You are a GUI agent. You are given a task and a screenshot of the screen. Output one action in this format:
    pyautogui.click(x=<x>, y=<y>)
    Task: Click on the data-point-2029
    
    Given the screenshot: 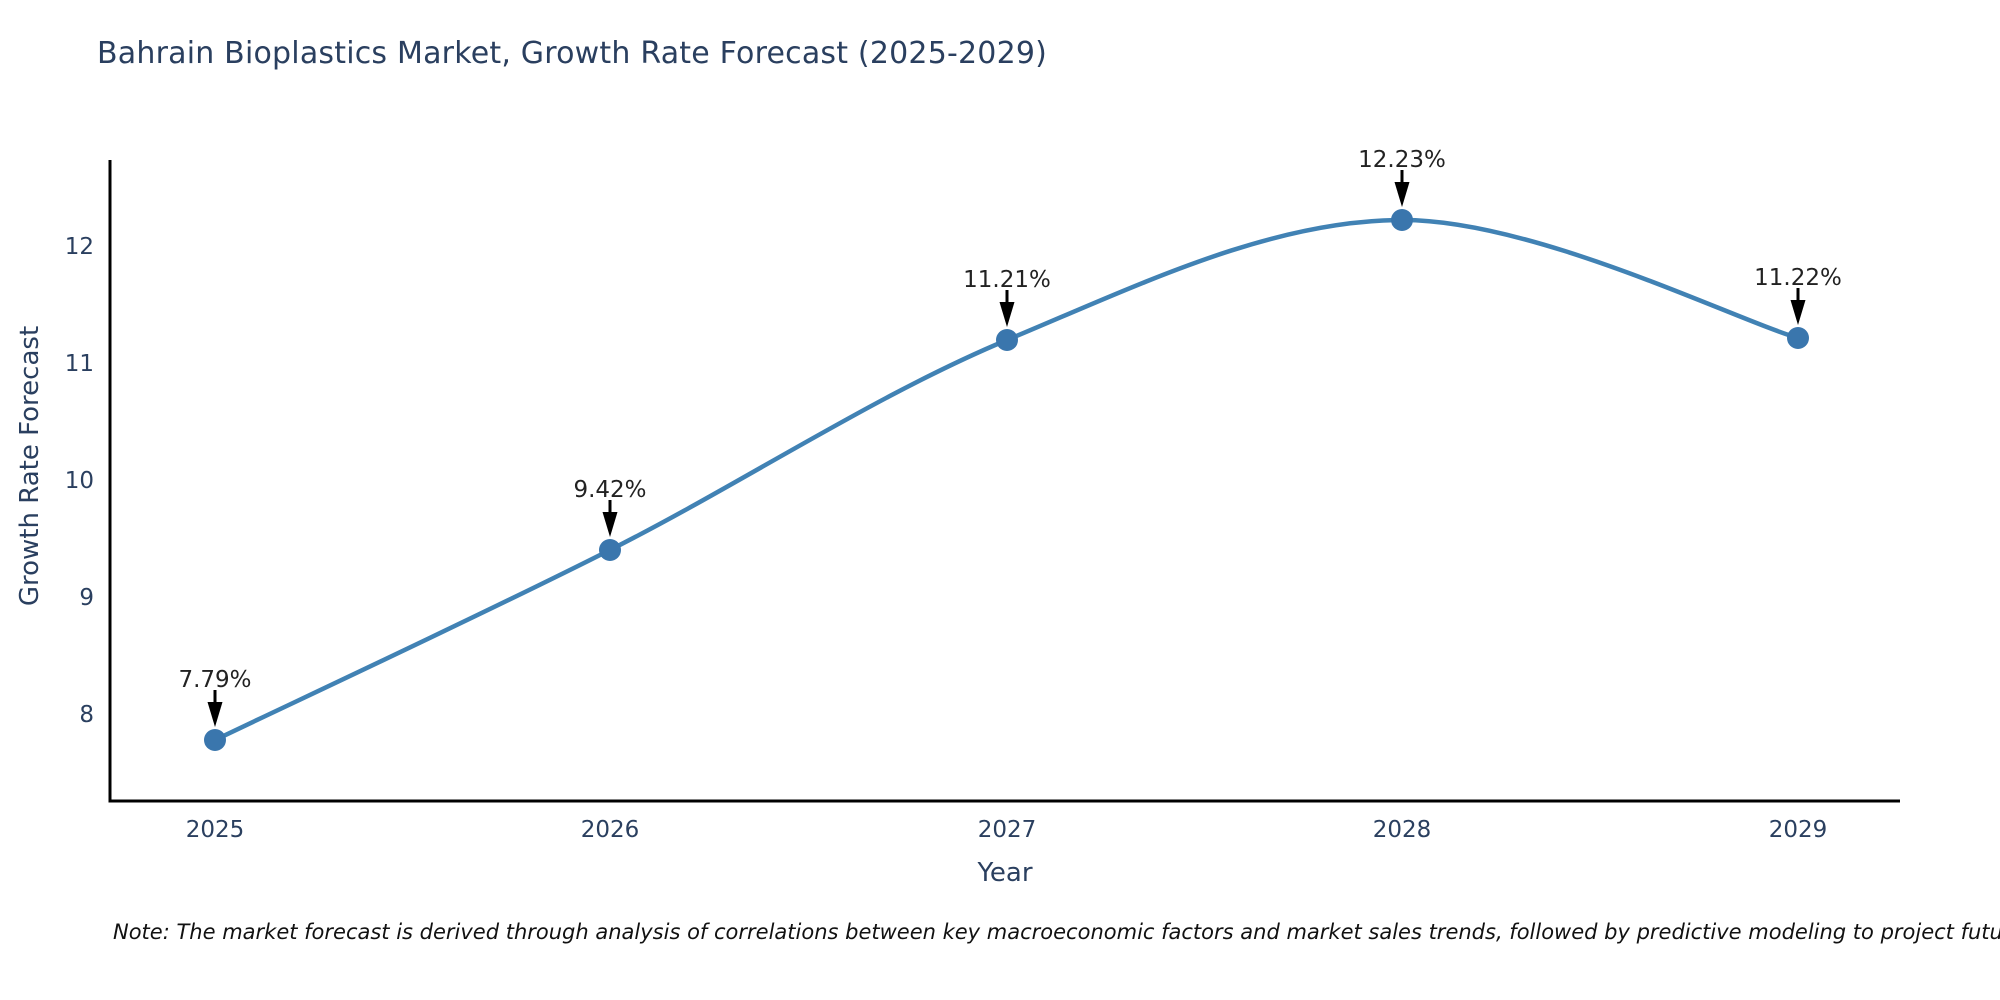 What is the action you would take?
    pyautogui.click(x=1798, y=338)
    